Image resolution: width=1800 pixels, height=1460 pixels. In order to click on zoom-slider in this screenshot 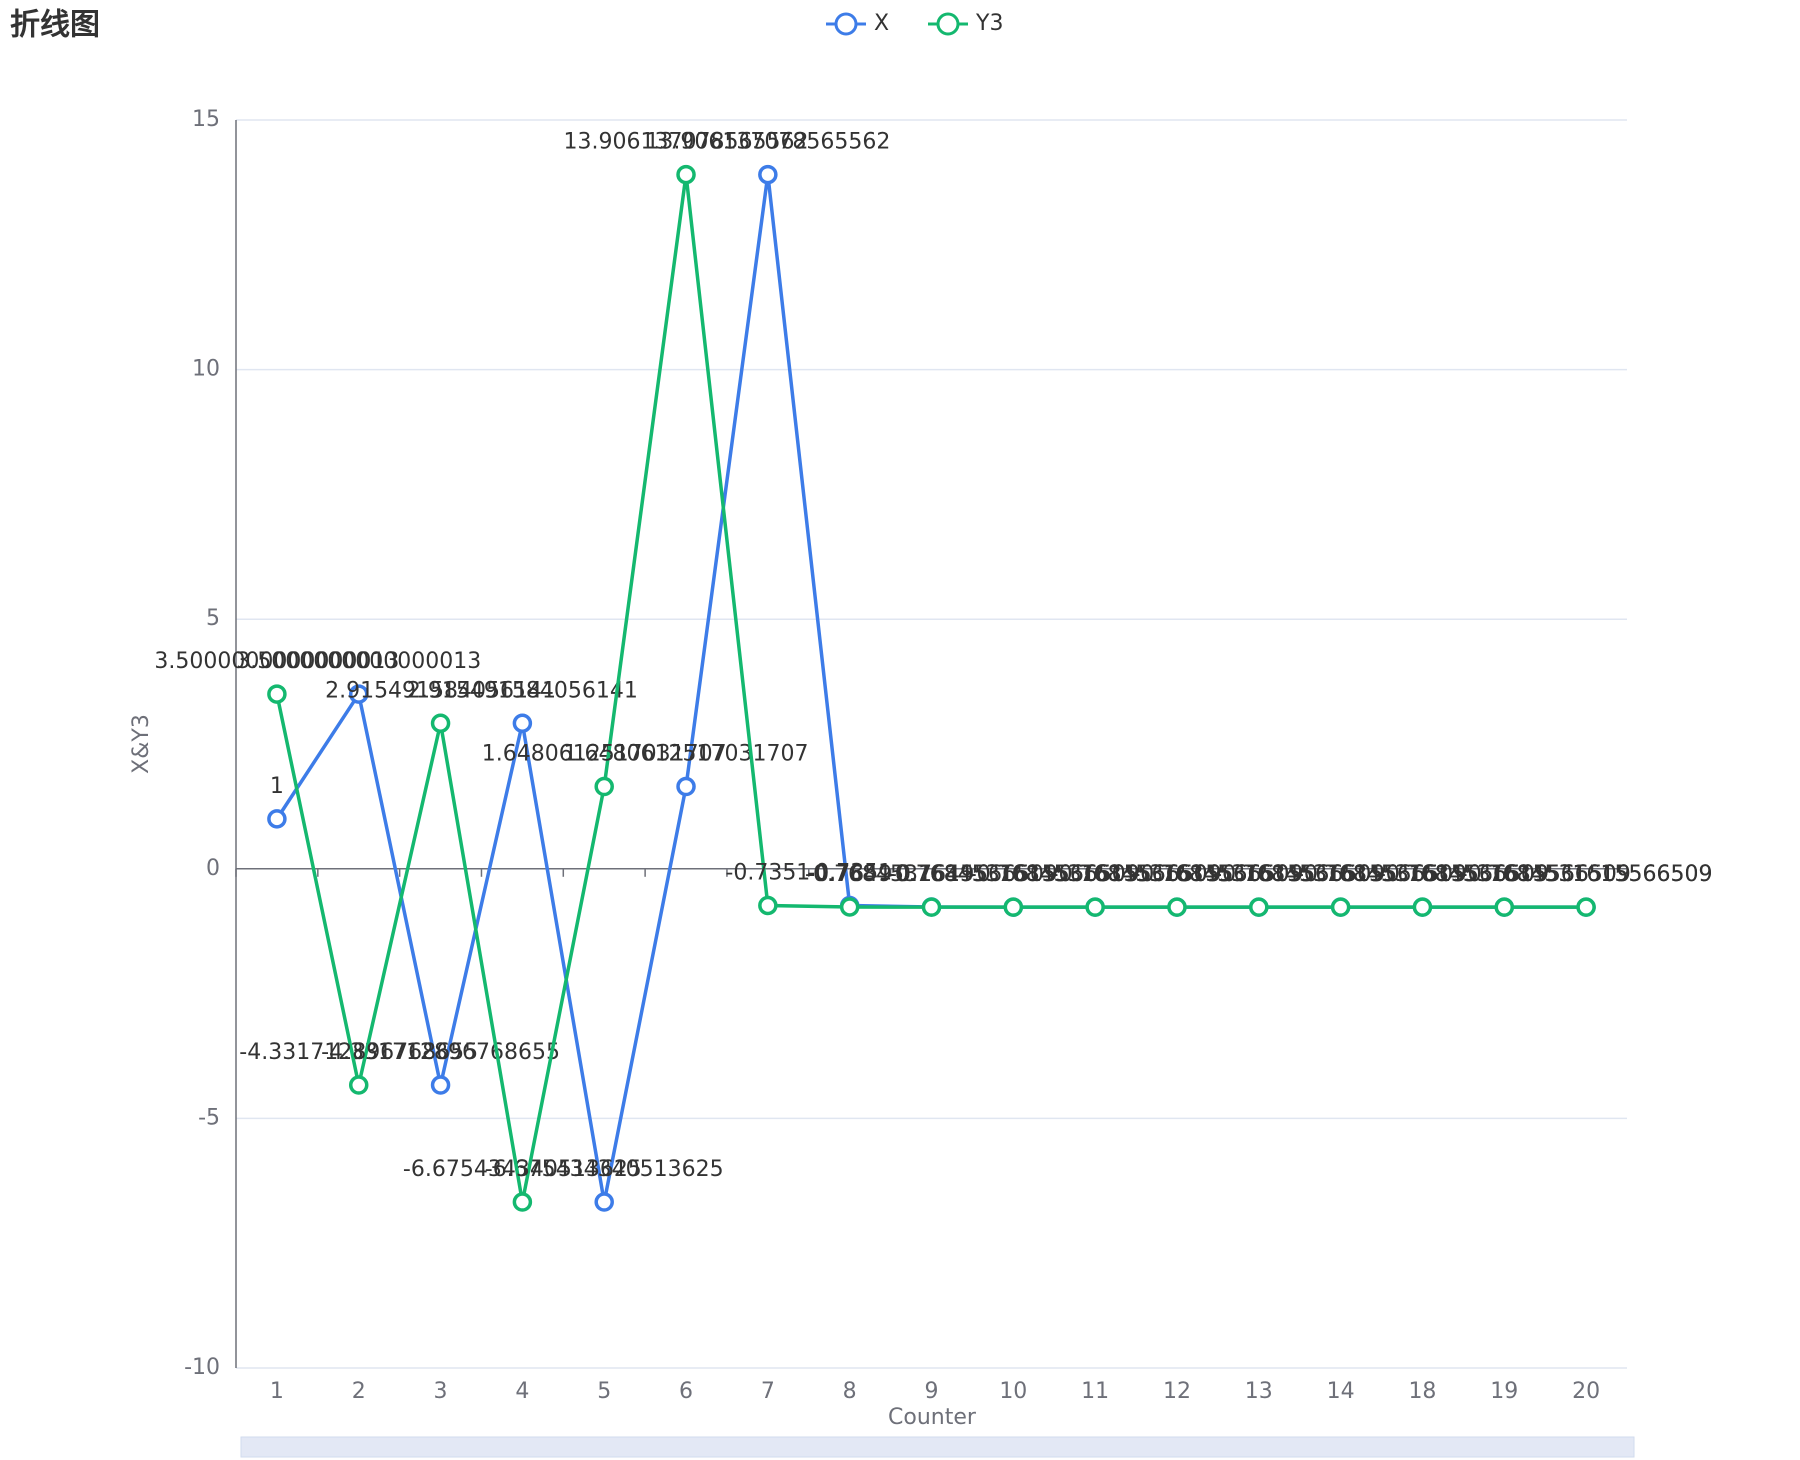, I will do `click(937, 1447)`.